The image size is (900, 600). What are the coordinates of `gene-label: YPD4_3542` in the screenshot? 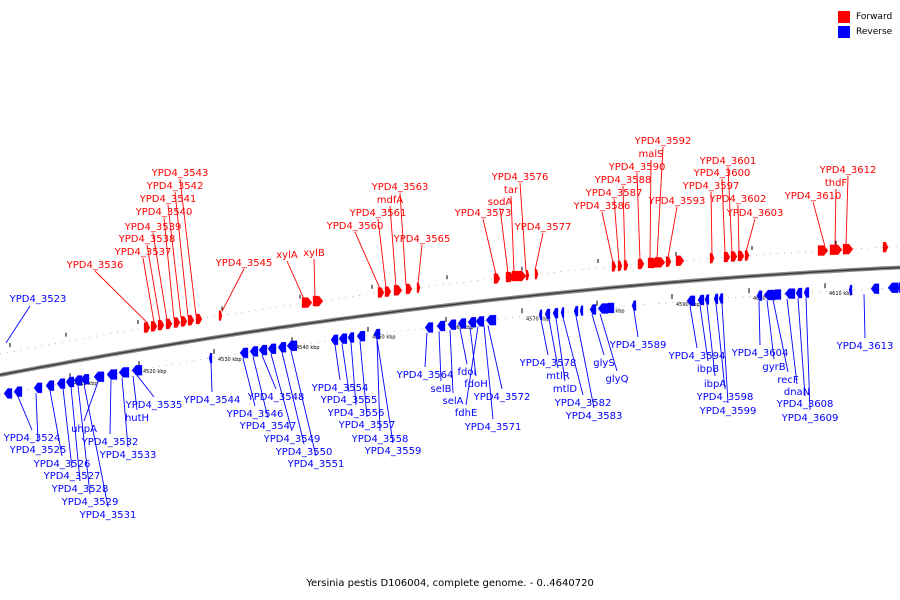 It's located at (175, 186).